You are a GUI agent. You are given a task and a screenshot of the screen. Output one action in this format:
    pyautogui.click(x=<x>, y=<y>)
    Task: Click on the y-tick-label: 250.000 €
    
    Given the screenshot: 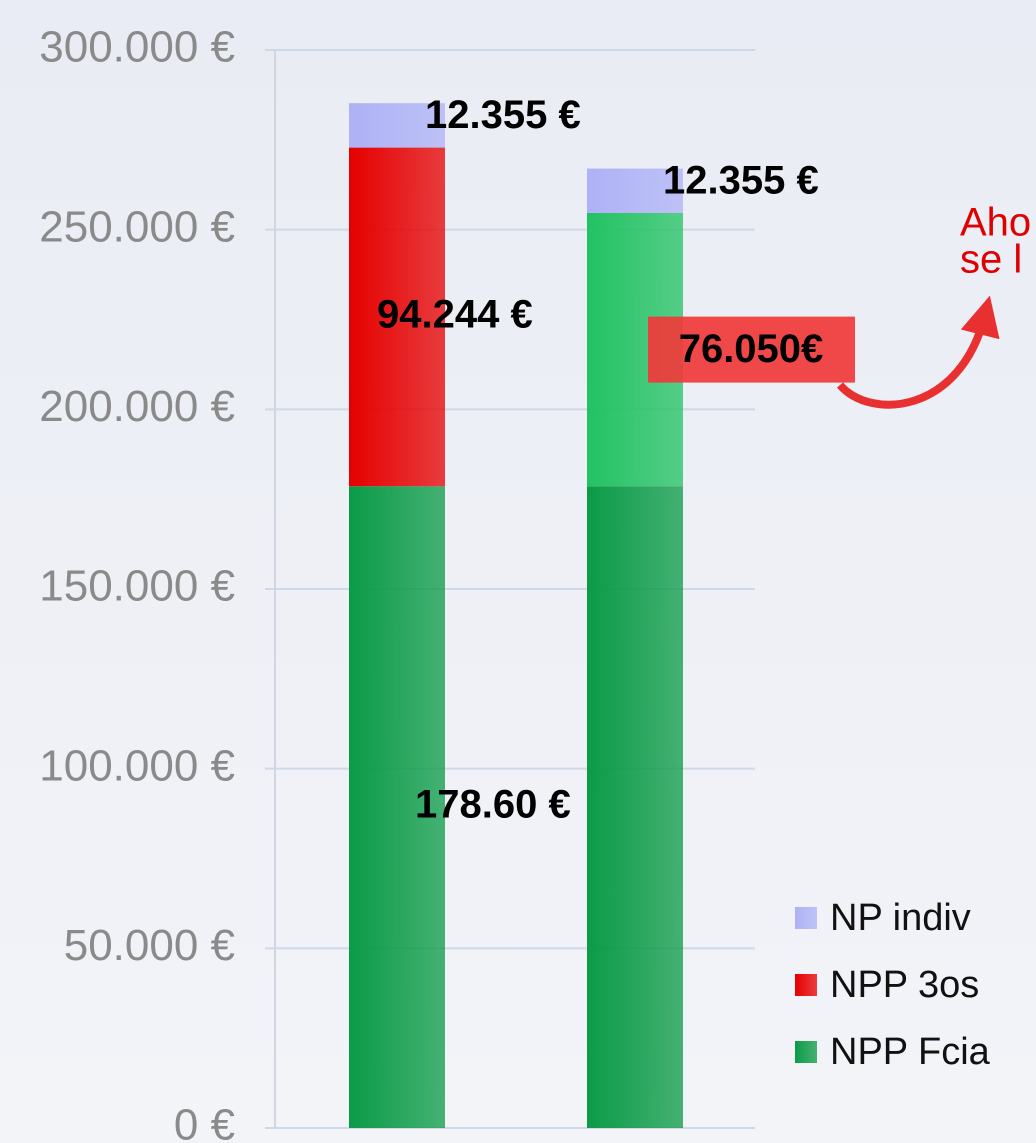 What is the action you would take?
    pyautogui.click(x=137, y=226)
    